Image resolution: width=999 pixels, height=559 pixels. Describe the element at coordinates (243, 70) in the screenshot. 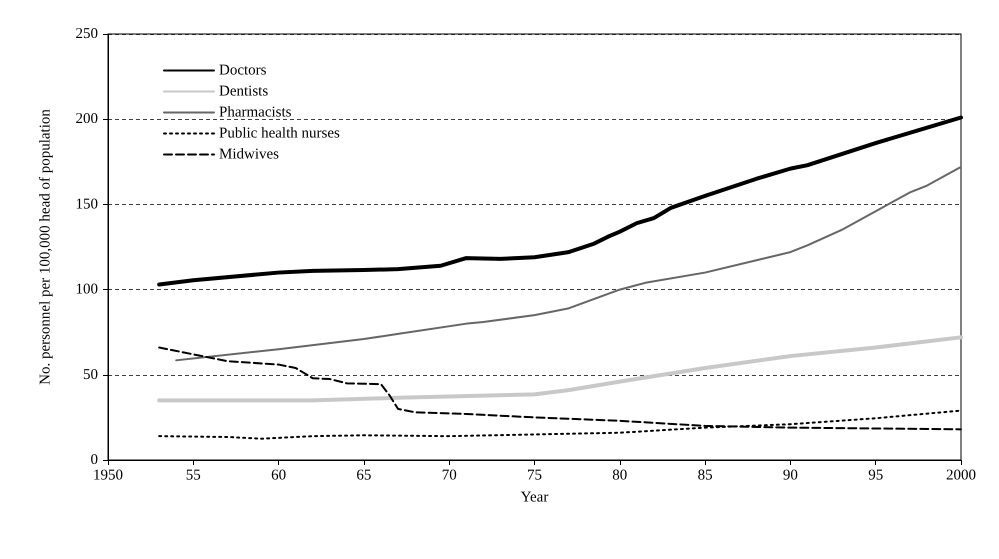

I see `legend-label: Doctors` at that location.